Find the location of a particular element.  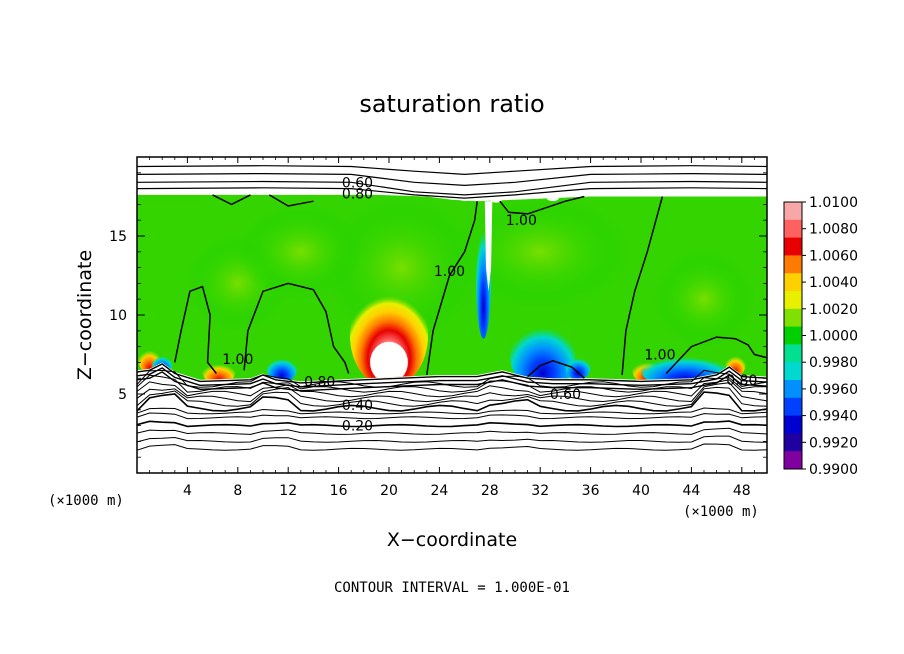

x-tick-label-8: 36 is located at coordinates (591, 491).